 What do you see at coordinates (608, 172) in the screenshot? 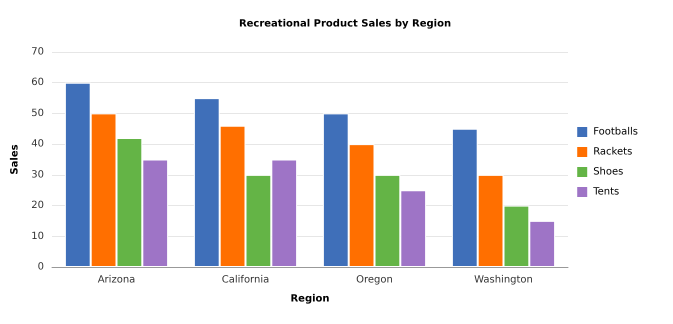
I see `legend-label: Shoes` at bounding box center [608, 172].